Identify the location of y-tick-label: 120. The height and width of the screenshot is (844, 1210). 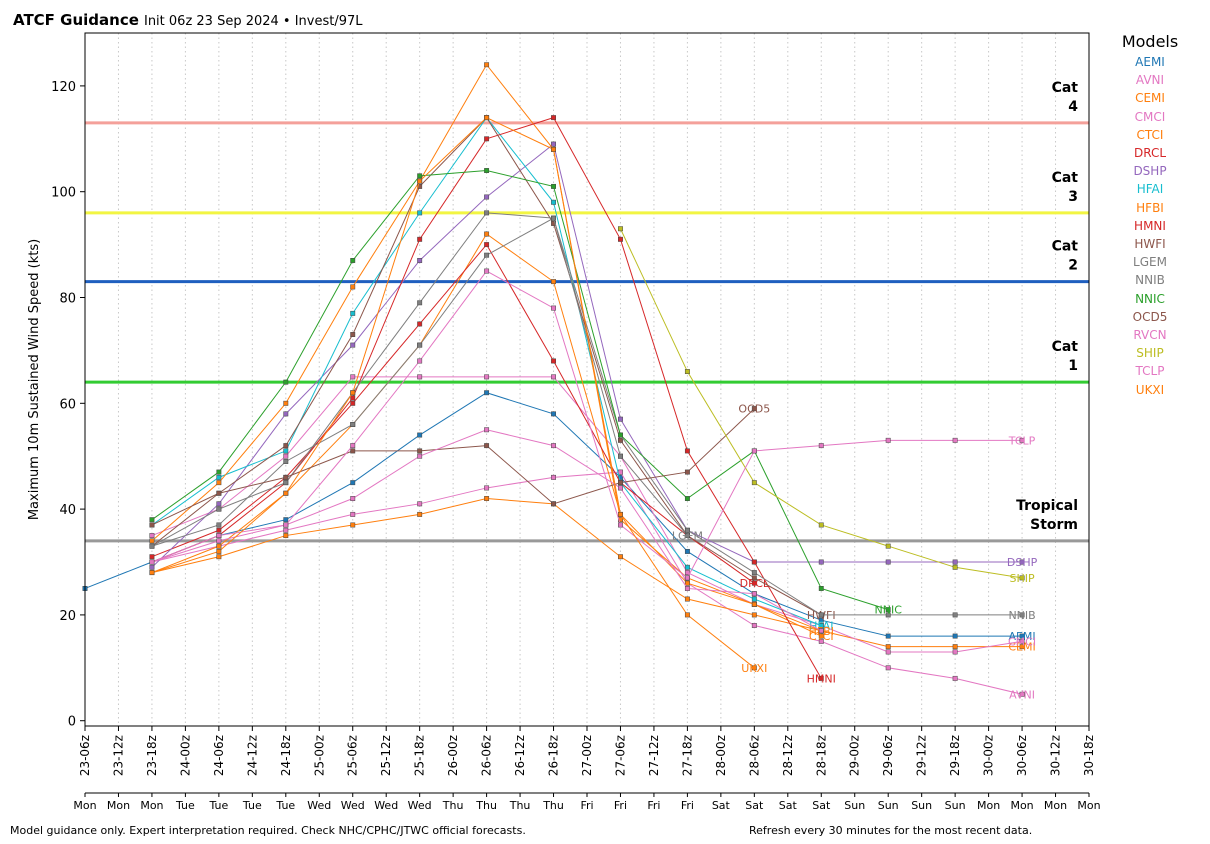
(63, 87).